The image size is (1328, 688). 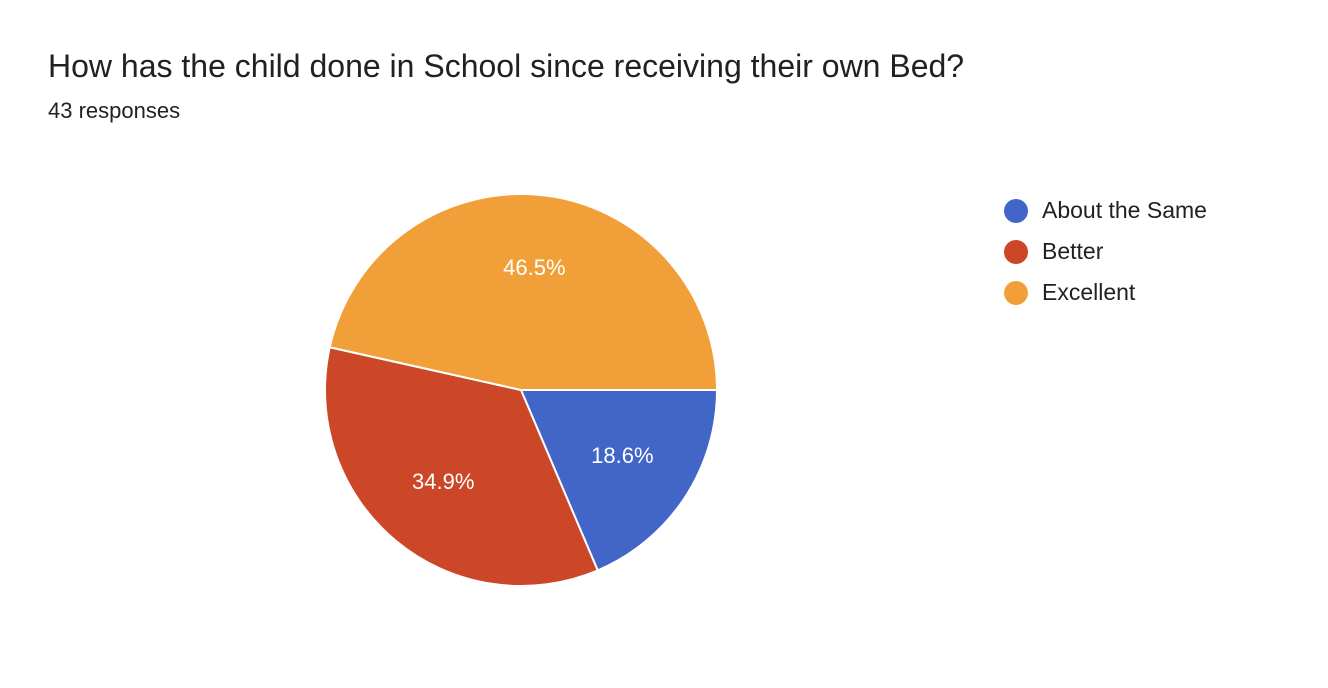 What do you see at coordinates (622, 455) in the screenshot?
I see `pie-slice-value-label: 18.6%` at bounding box center [622, 455].